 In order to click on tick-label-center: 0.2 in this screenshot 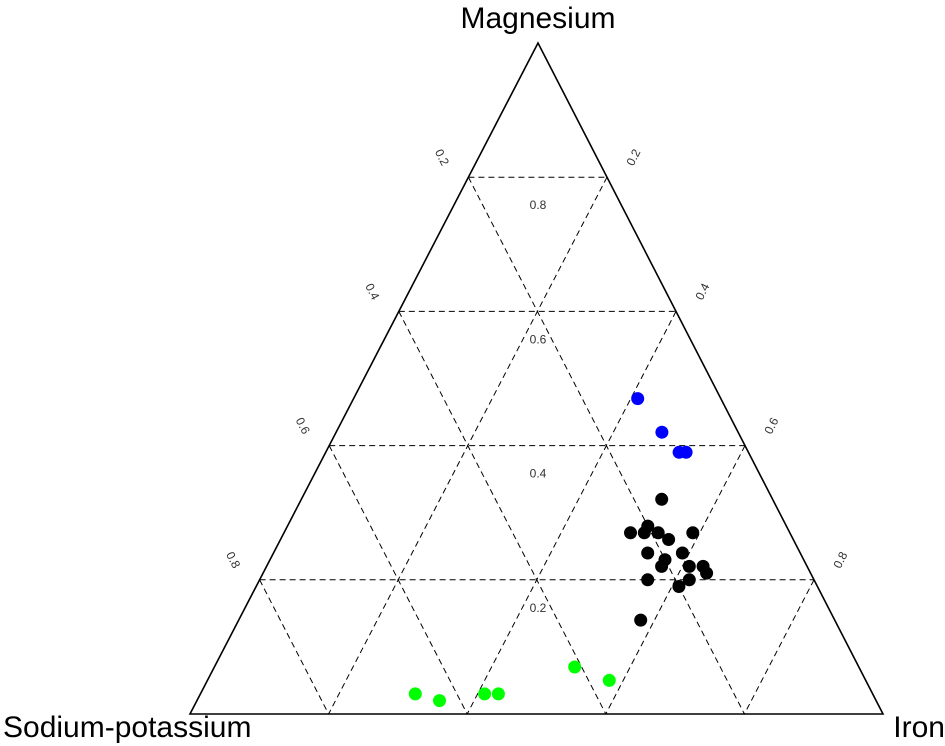, I will do `click(538, 608)`.